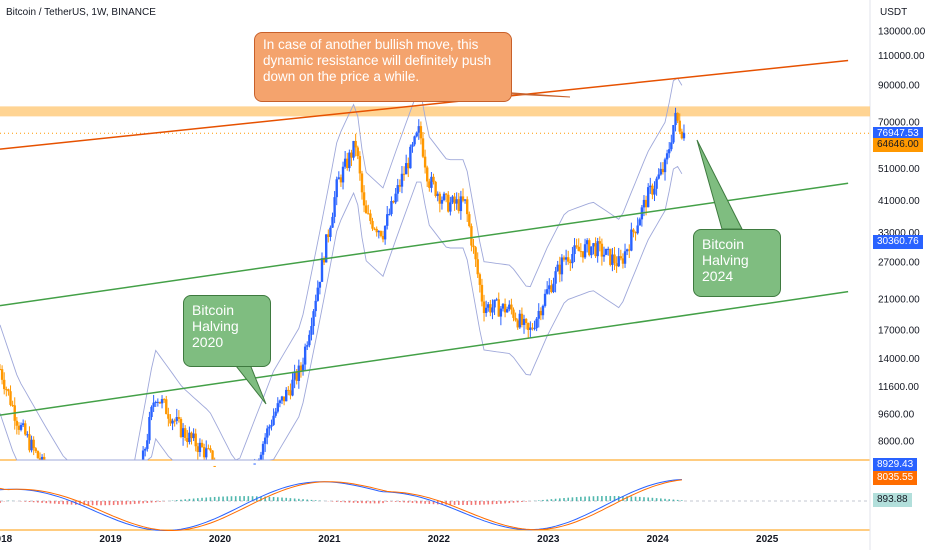  Describe the element at coordinates (896, 441) in the screenshot. I see `y-tick-label: 8000.00` at that location.